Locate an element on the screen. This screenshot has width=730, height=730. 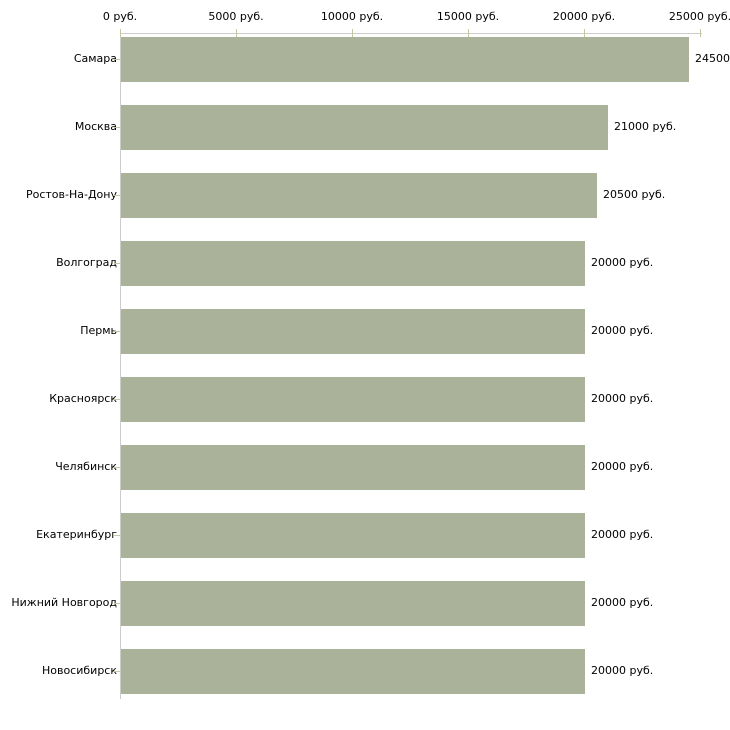
y-axis-line is located at coordinates (120, 366).